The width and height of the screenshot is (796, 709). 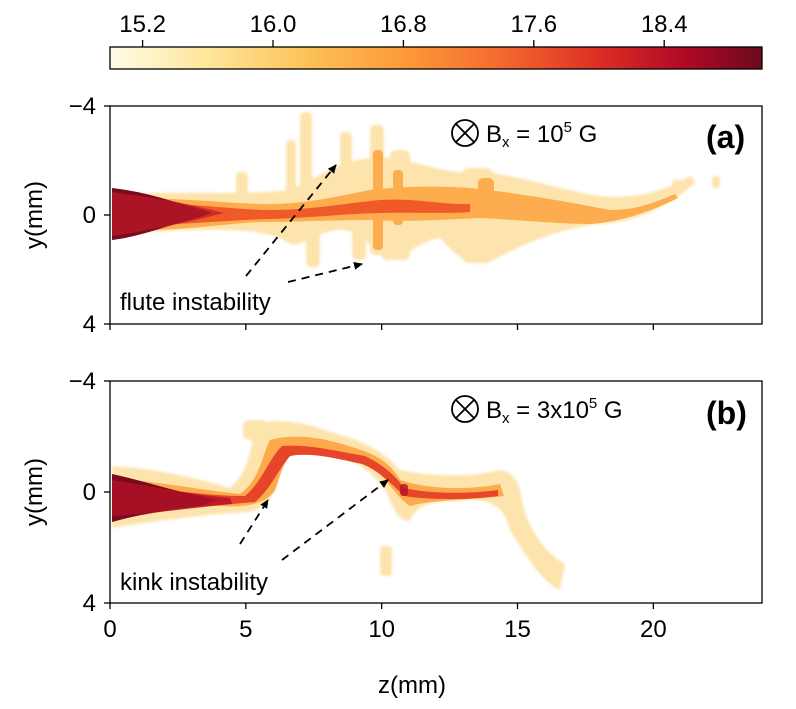 What do you see at coordinates (34, 492) in the screenshot?
I see `y-axis-label-b: y(mm)` at bounding box center [34, 492].